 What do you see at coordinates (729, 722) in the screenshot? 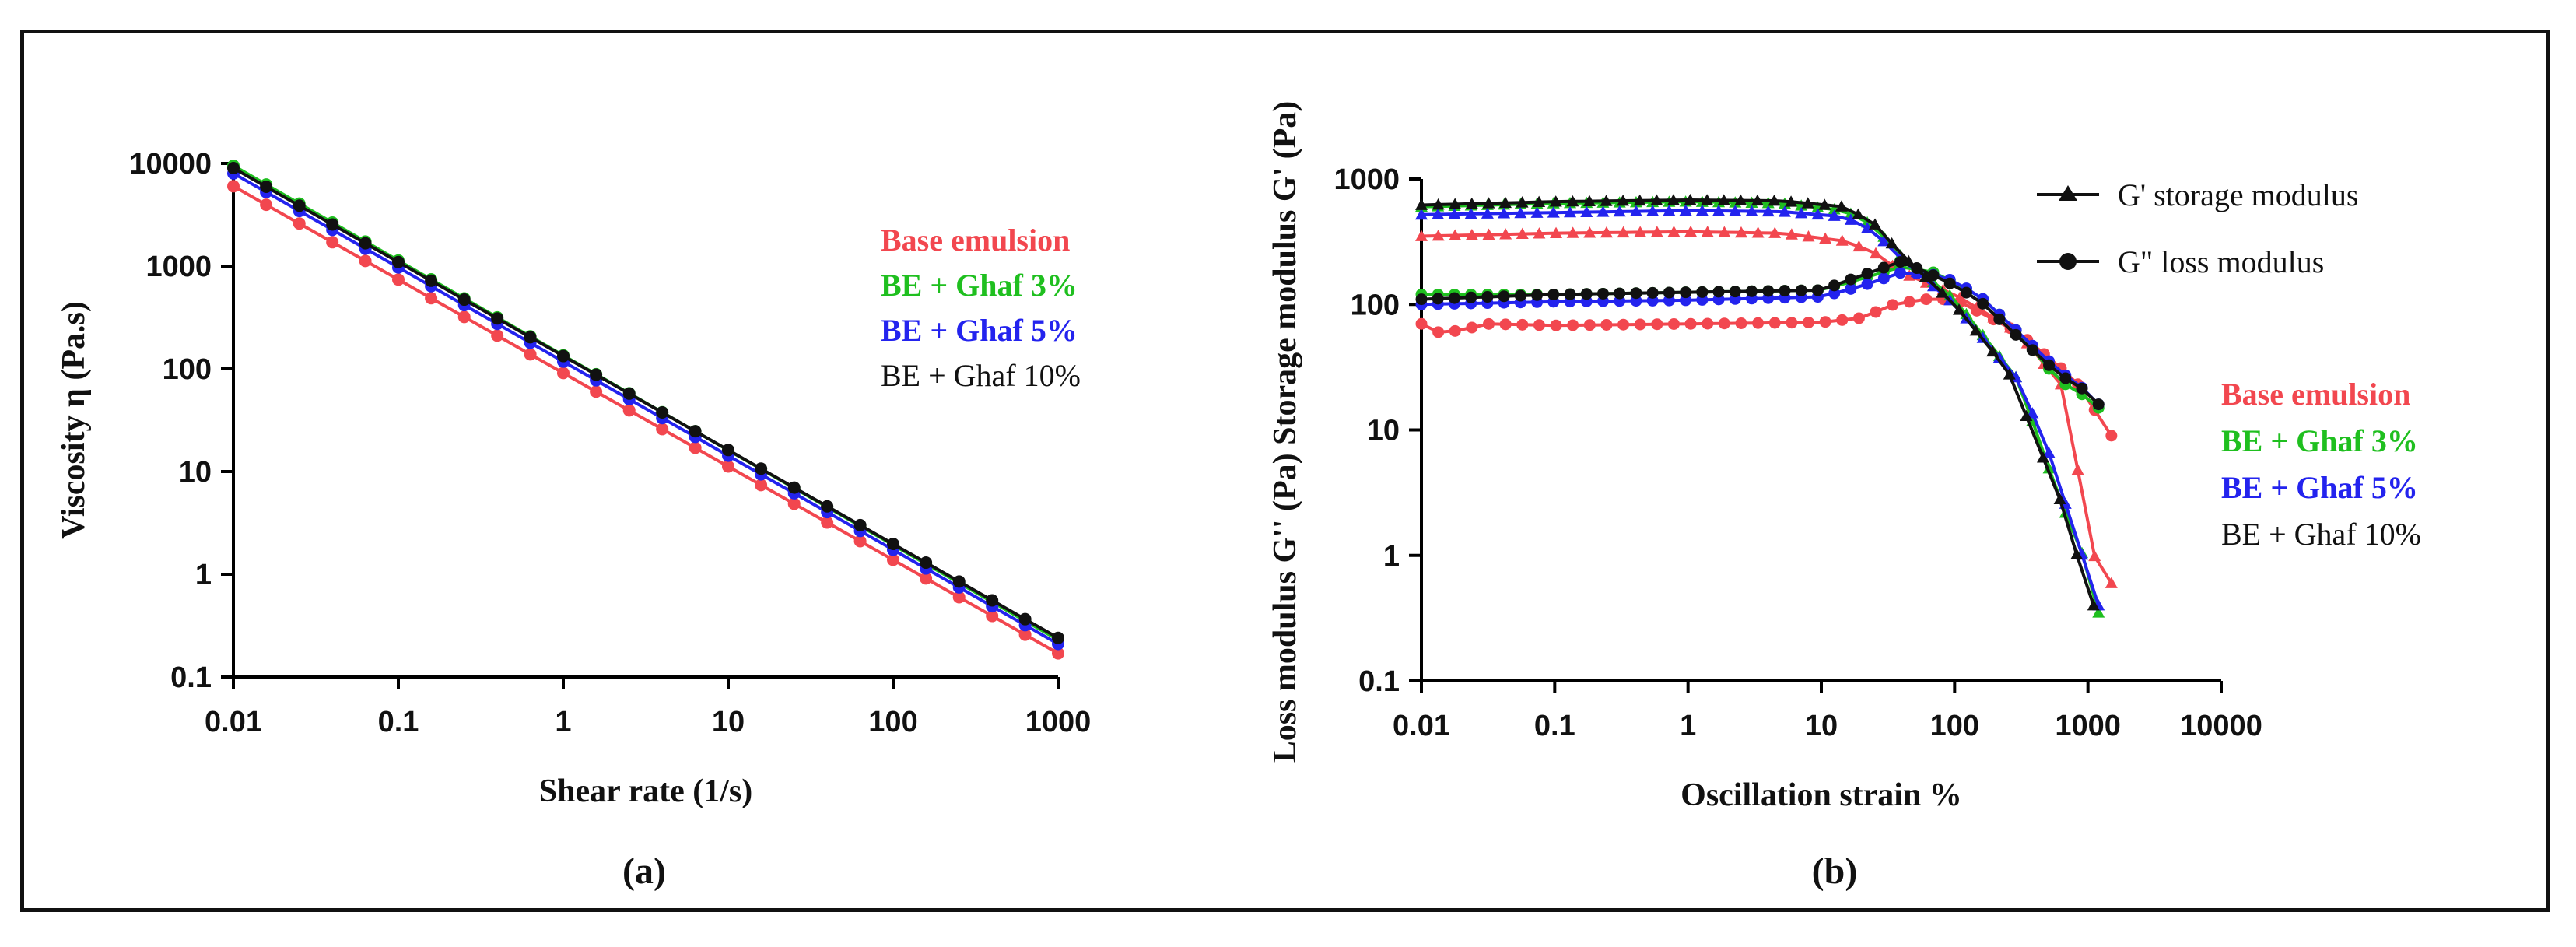
I see `panel-a-x-tick-label: 10` at bounding box center [729, 722].